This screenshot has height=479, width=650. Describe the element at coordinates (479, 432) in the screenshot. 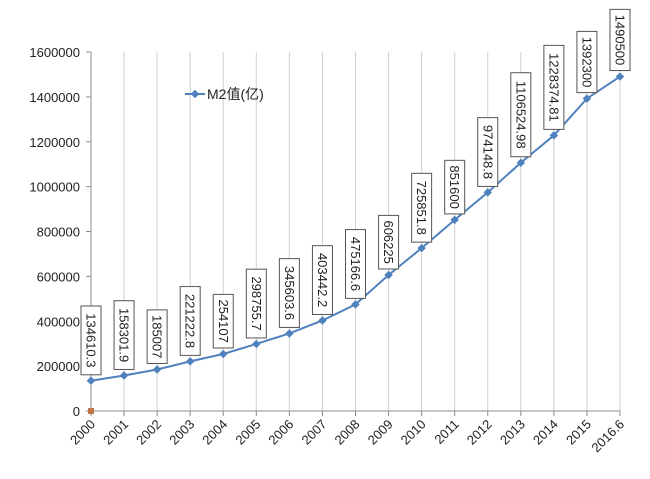

I see `x-tick-label: 2012` at that location.